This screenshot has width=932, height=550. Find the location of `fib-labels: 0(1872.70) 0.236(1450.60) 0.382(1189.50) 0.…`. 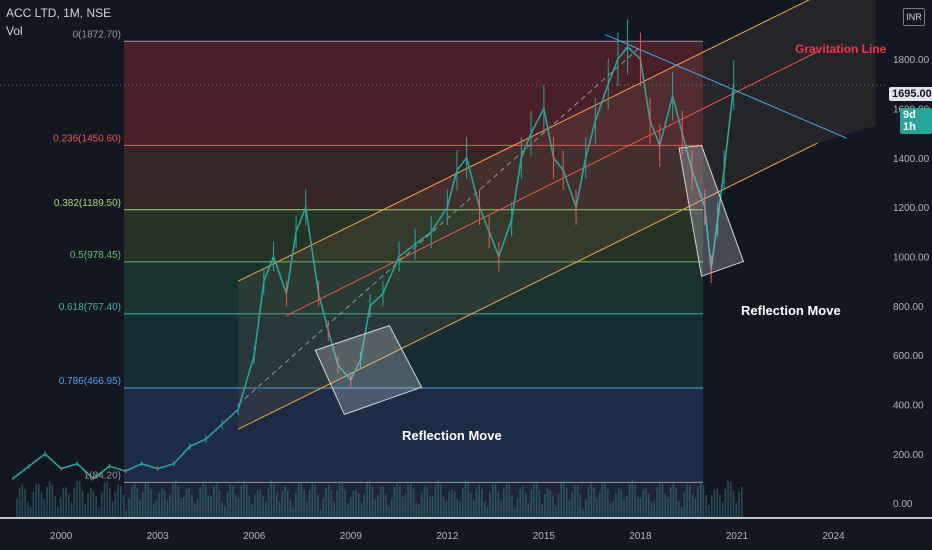

fib-labels: 0(1872.70) 0.236(1450.60) 0.382(1189.50) 0.… is located at coordinates (87, 255).